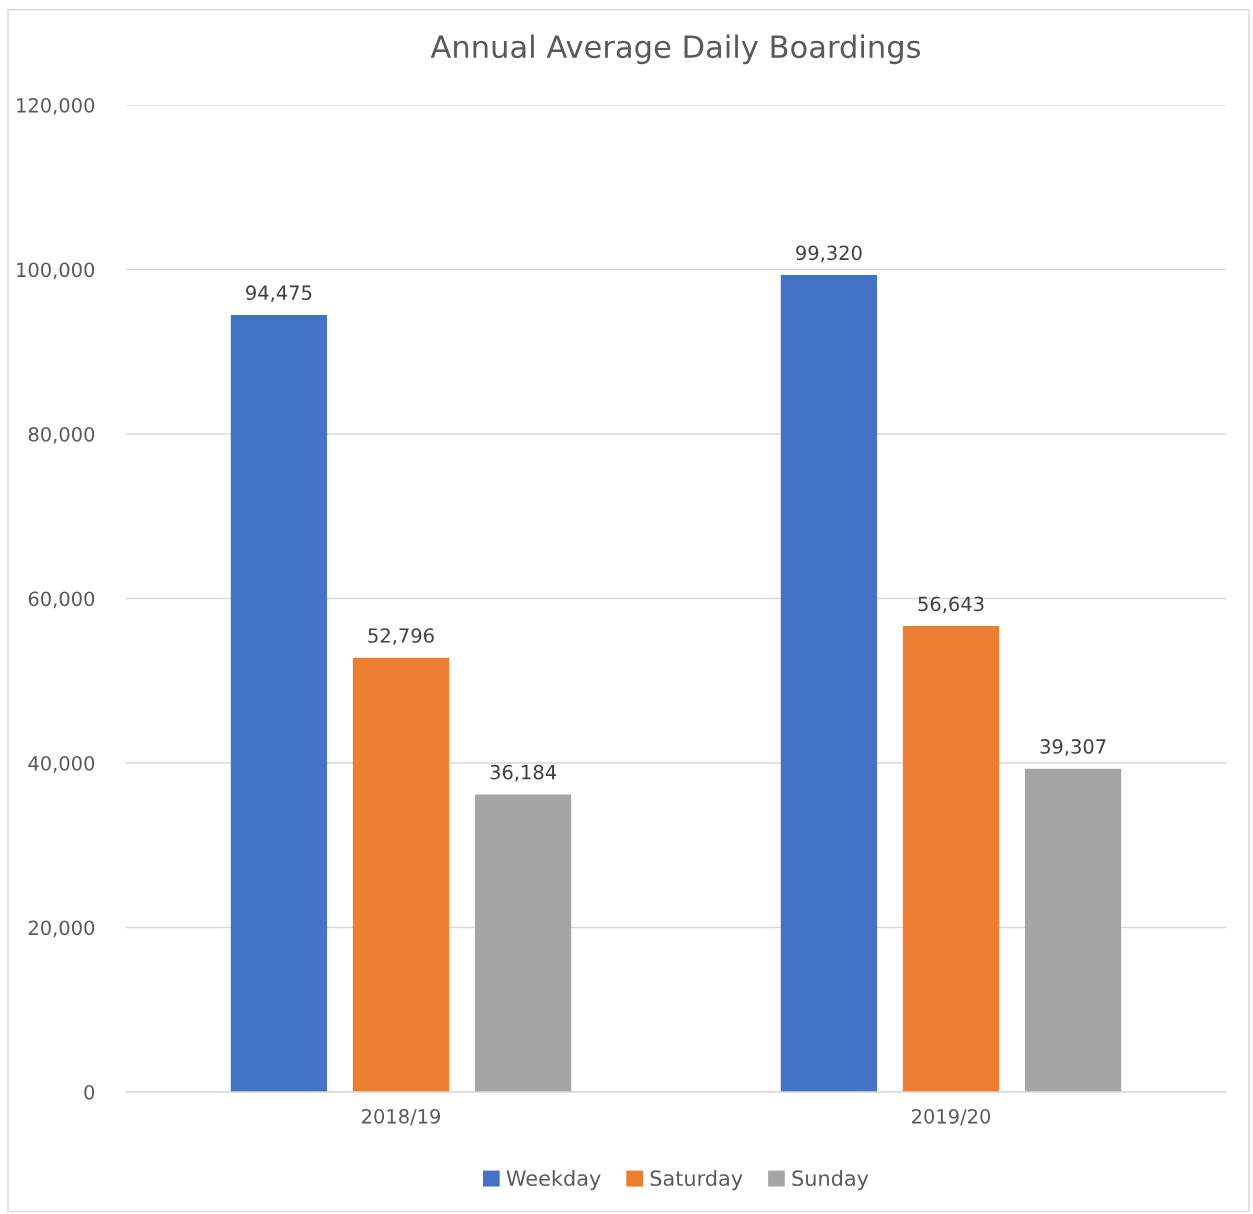  What do you see at coordinates (553, 1180) in the screenshot?
I see `legend-label: Weekday` at bounding box center [553, 1180].